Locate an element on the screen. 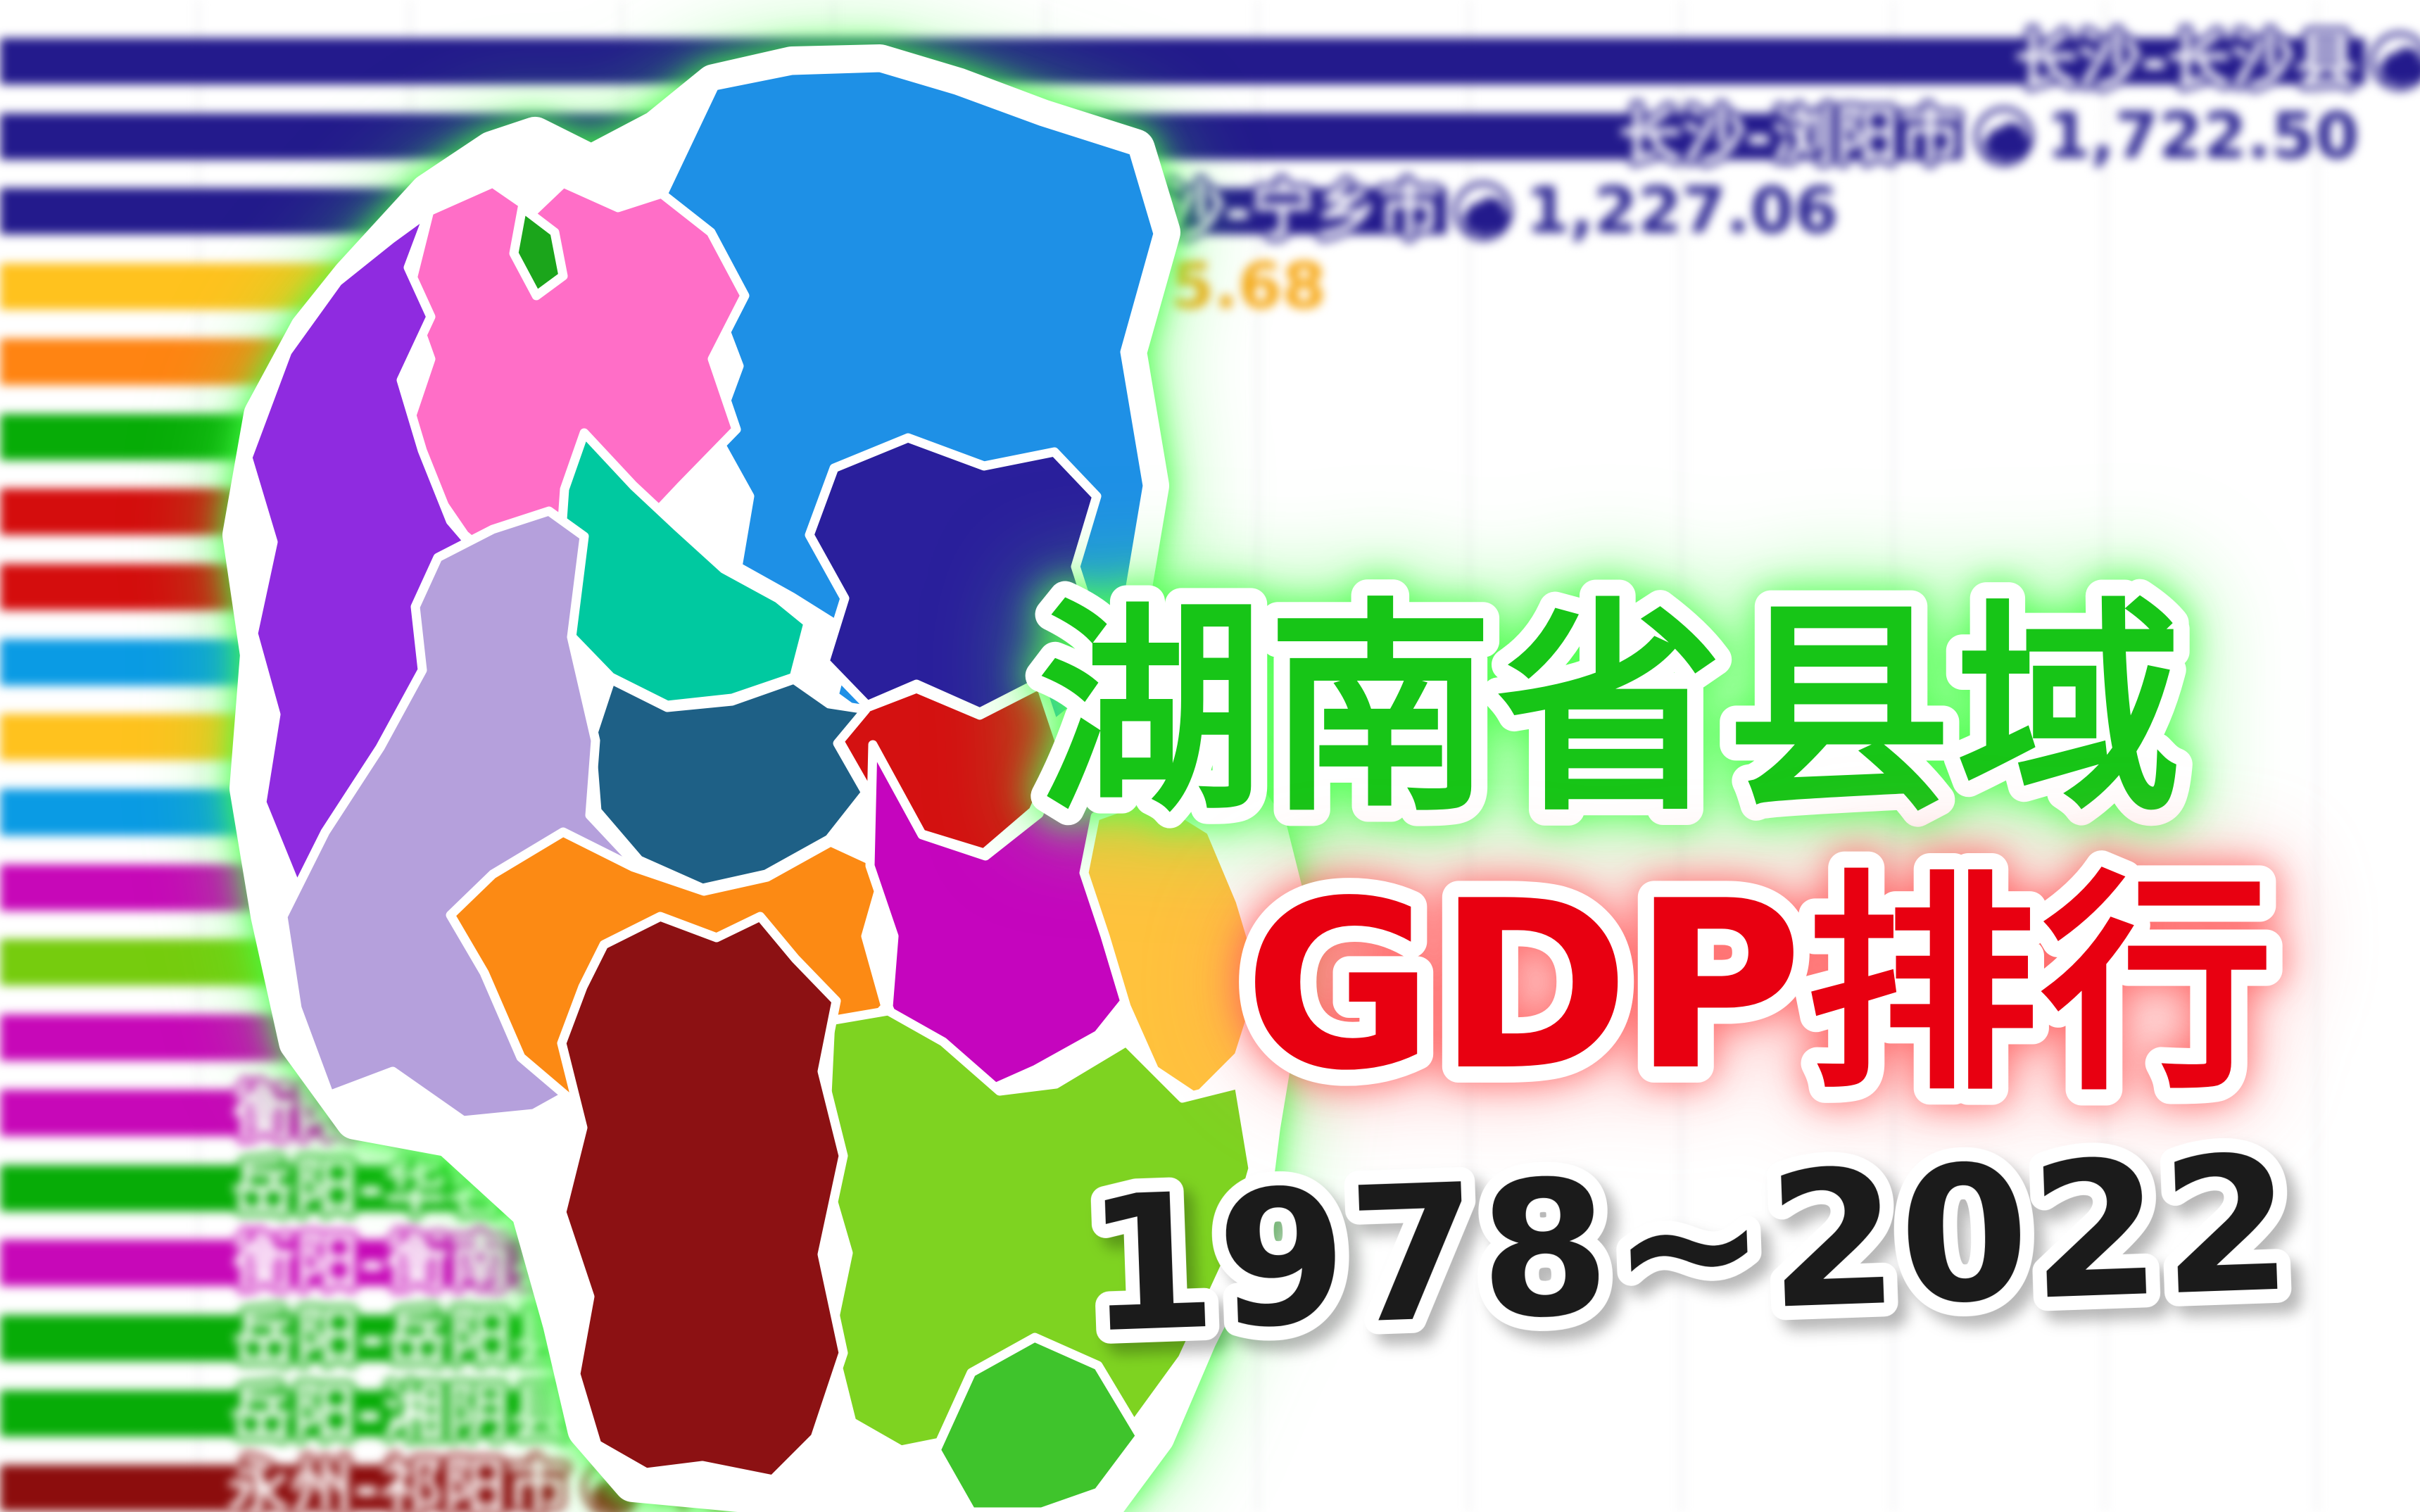  title-line-3: 1978~2022 is located at coordinates (1690, 1246).